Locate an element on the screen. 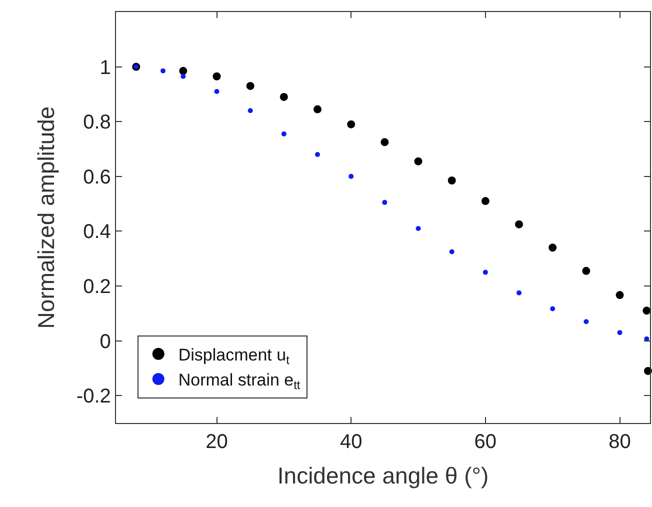  legend-label: Normal strain e$_{tt}$ is located at coordinates (239, 381).